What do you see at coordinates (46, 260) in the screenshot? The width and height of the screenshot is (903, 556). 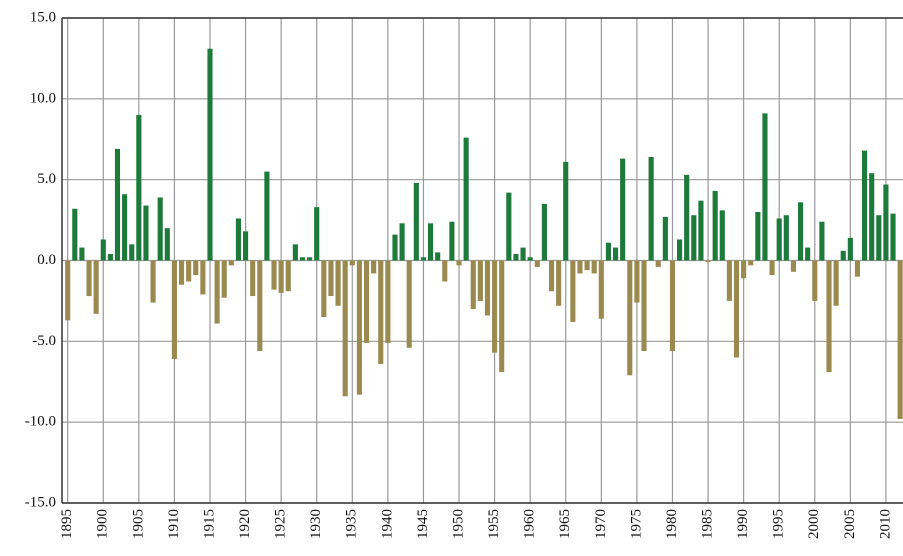 I see `y-tick-label: 0.0` at bounding box center [46, 260].